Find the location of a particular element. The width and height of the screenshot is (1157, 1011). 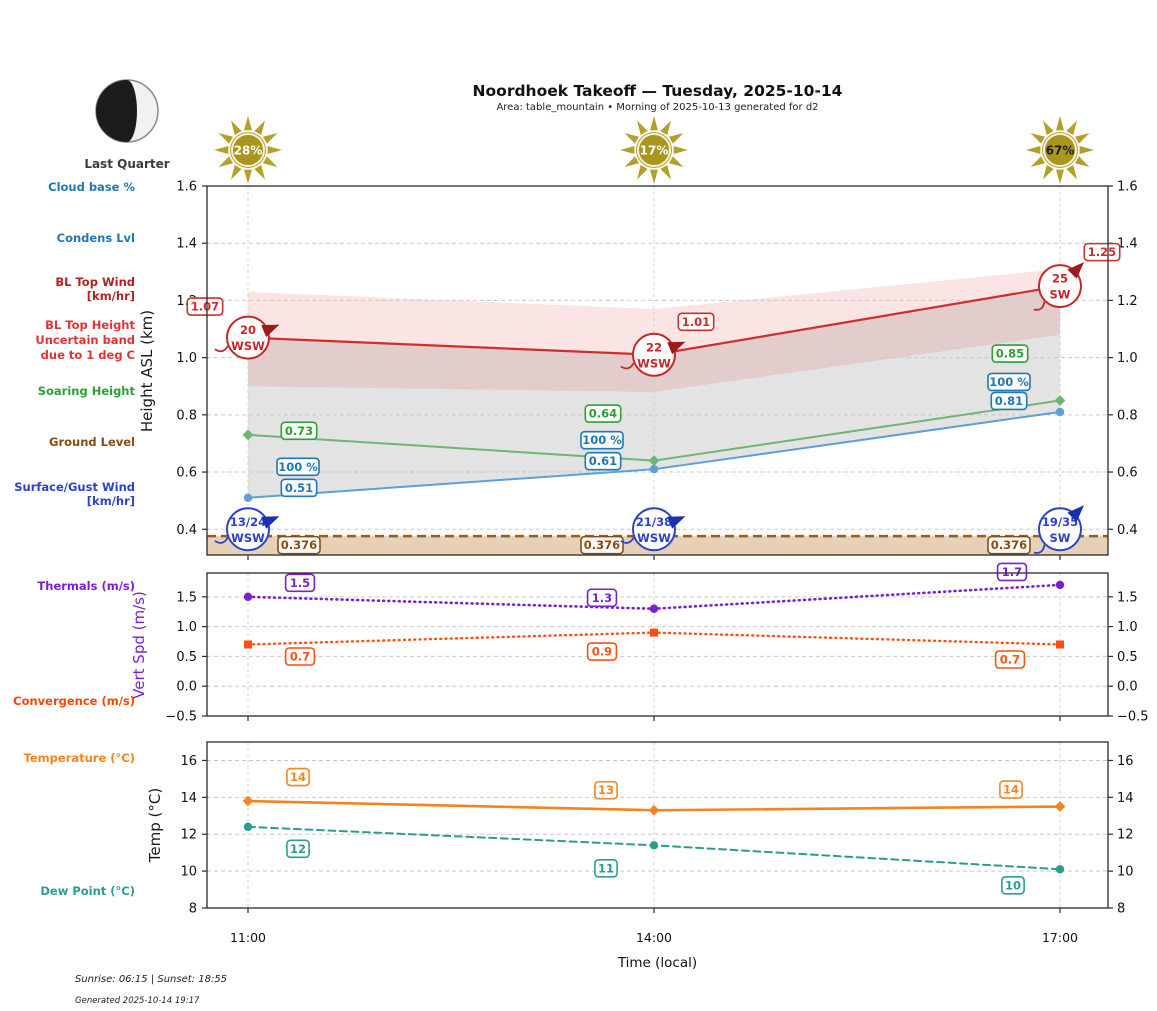

series-label: Condens Lvl is located at coordinates (95, 238).